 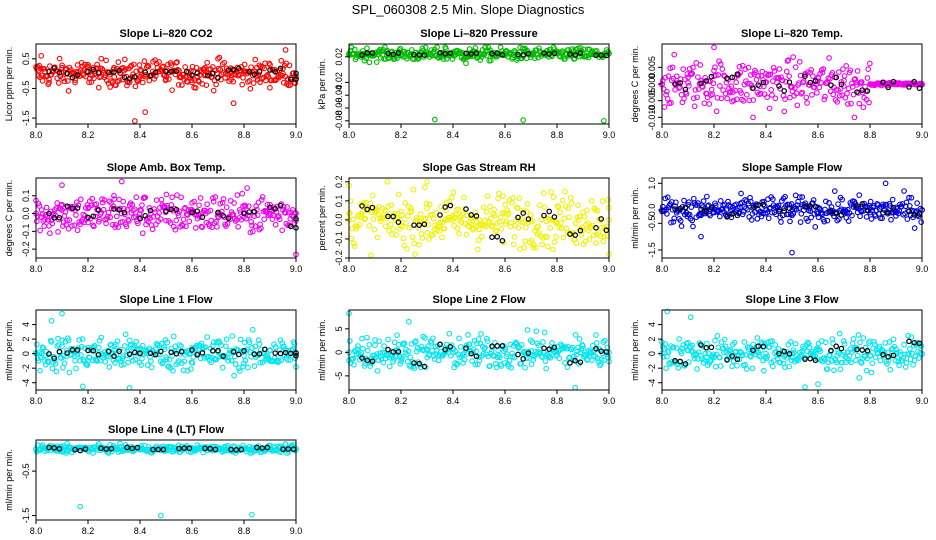 I want to click on x-tick-label: 9.0, so click(x=296, y=531).